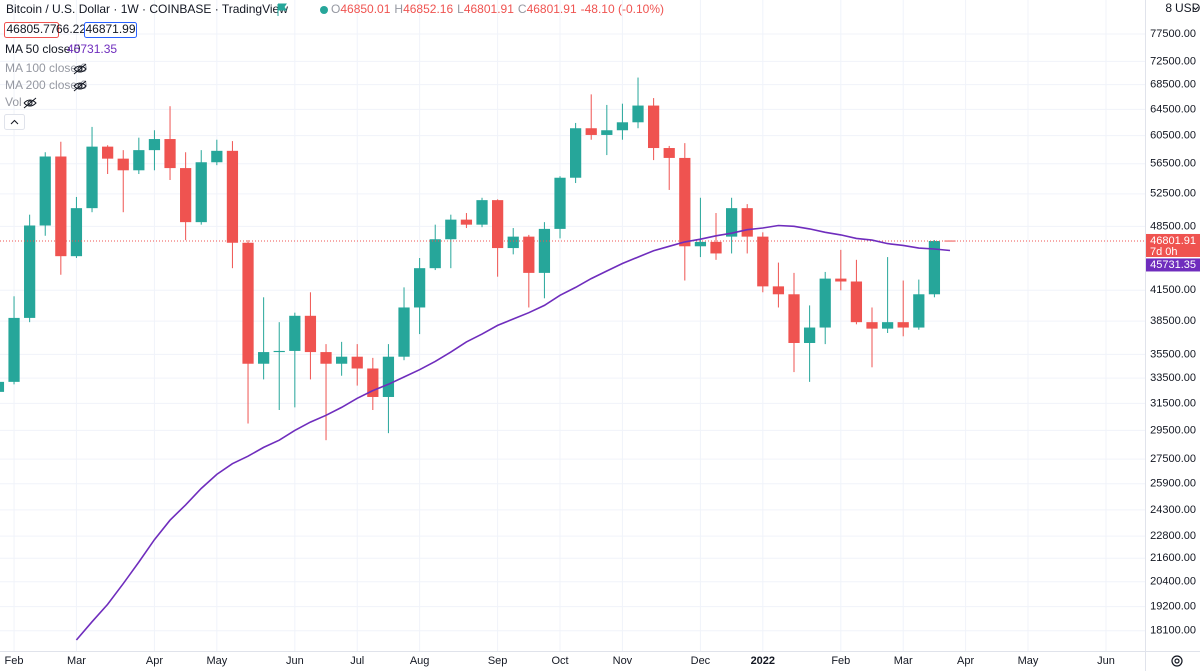 The height and width of the screenshot is (671, 1200). I want to click on status-dot, so click(324, 10).